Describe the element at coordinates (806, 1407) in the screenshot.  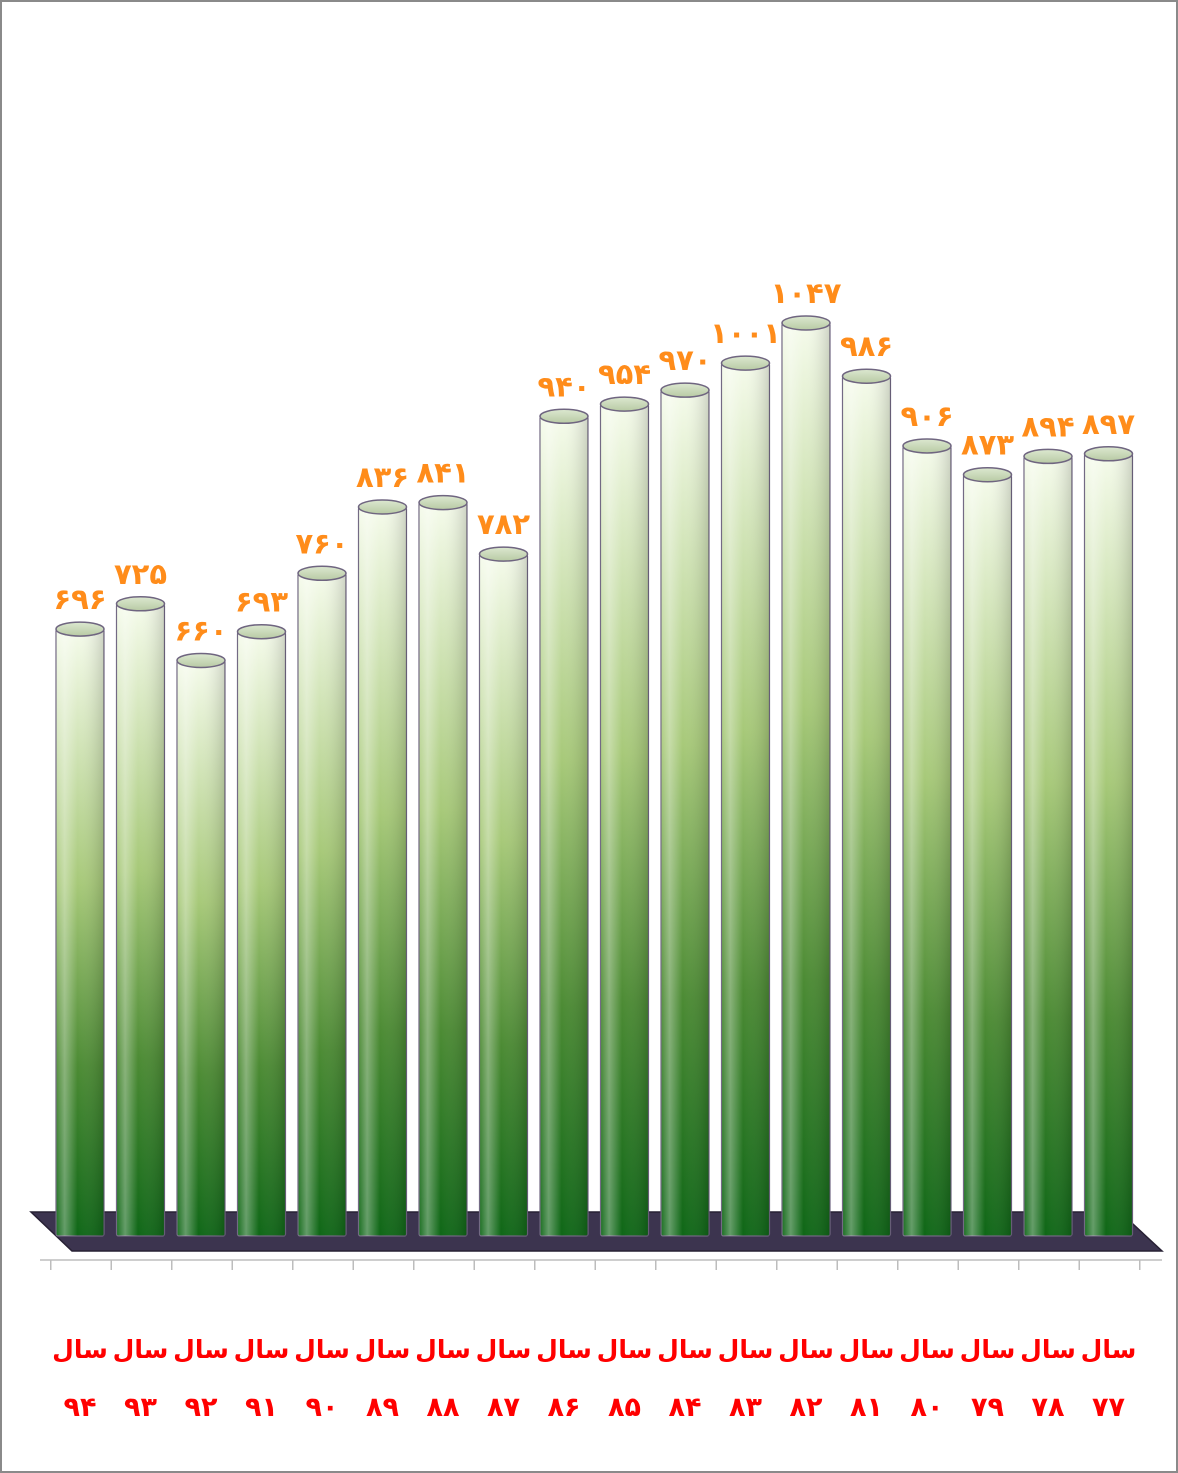
I see `category-label-۸۲: ۸۲` at that location.